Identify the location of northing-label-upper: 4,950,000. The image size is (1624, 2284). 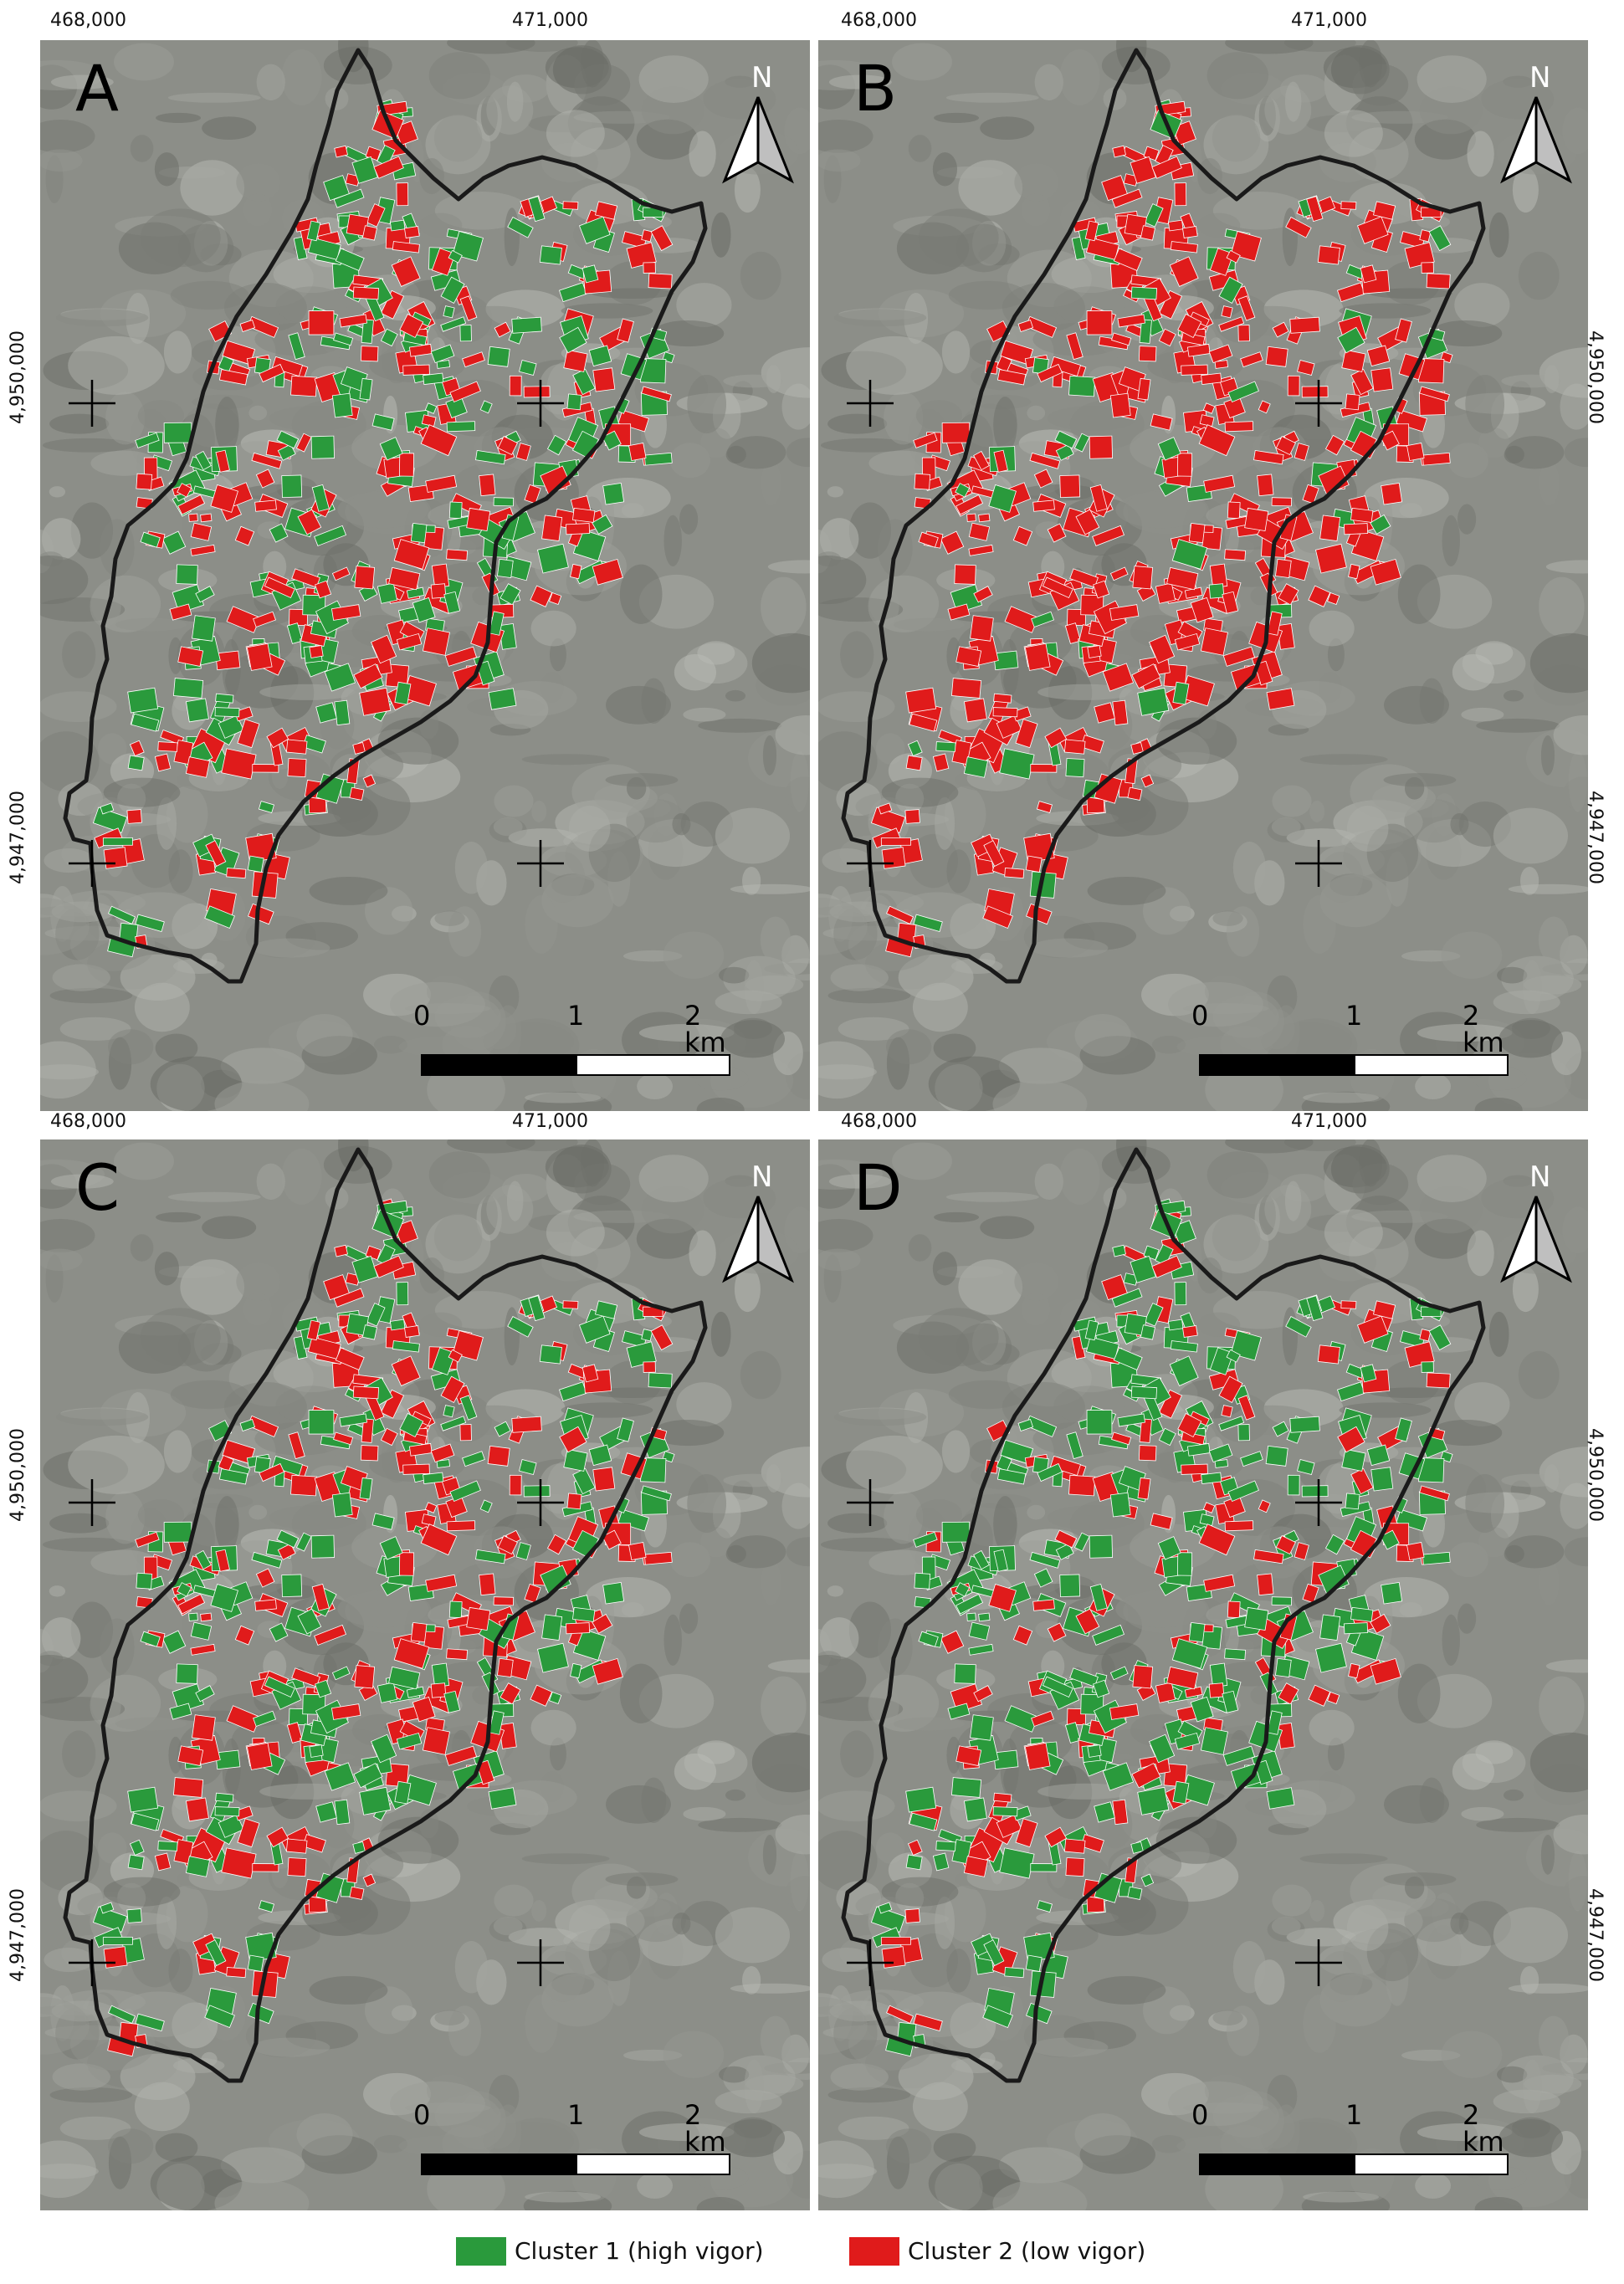
(17, 1475).